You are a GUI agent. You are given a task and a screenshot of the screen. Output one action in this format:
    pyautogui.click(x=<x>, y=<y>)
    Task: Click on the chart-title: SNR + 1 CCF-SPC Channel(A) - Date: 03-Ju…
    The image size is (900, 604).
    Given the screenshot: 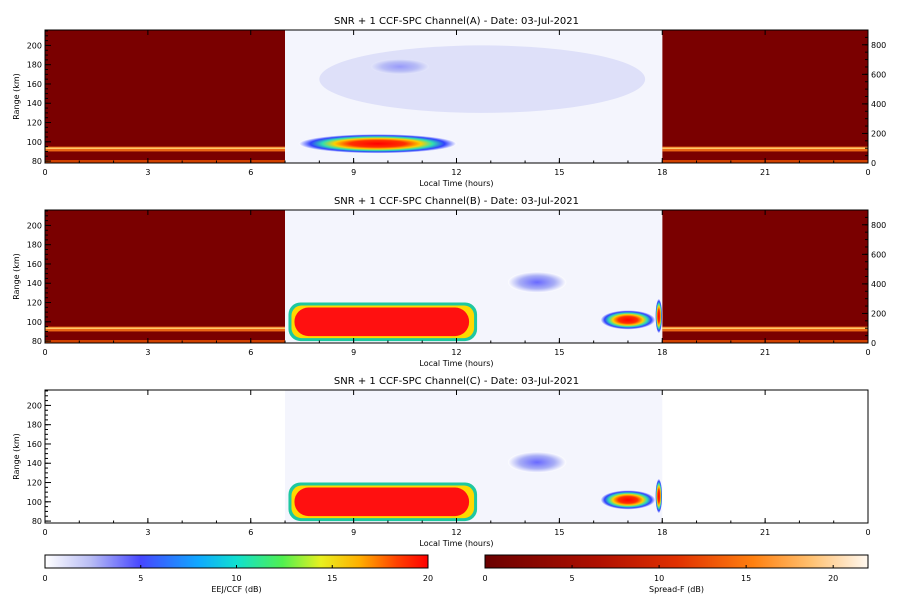 What is the action you would take?
    pyautogui.click(x=456, y=21)
    